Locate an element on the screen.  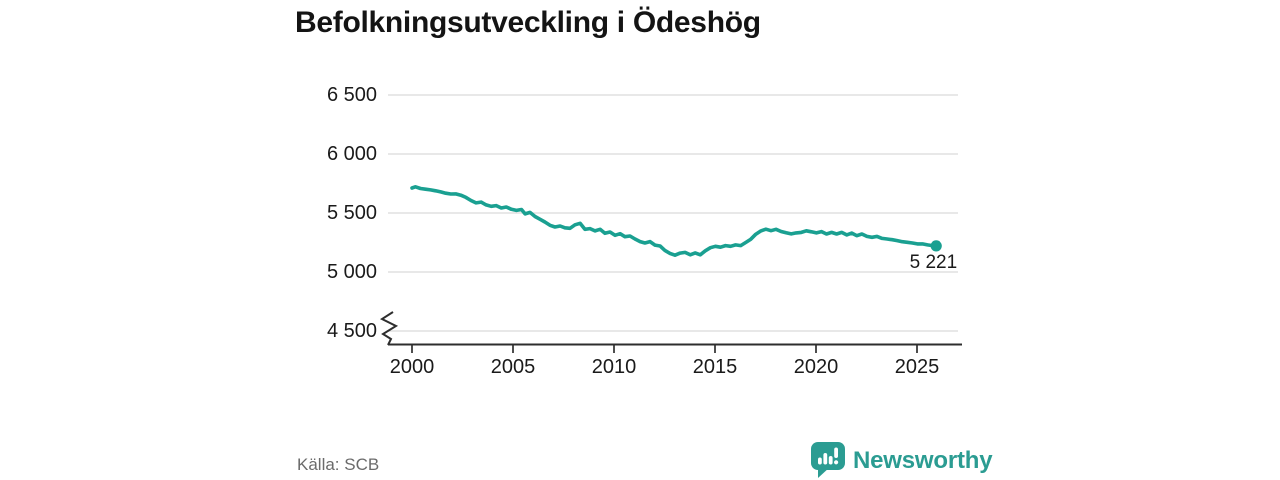
newsworthy-bubble-chart-icon is located at coordinates (828, 460).